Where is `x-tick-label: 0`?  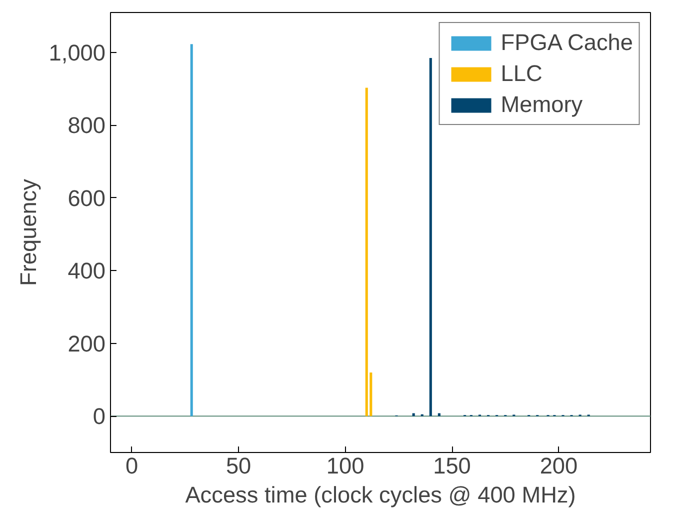
x-tick-label: 0 is located at coordinates (132, 465).